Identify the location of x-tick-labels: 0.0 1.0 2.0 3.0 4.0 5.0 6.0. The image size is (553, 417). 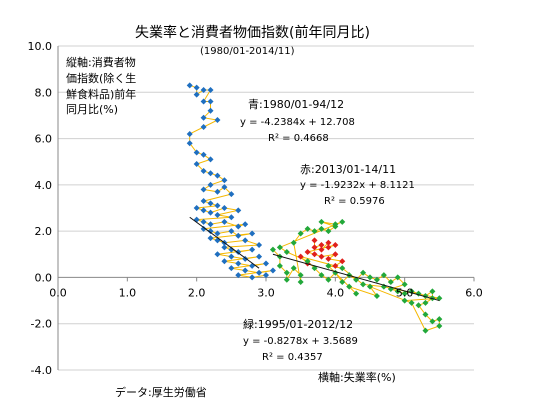
(266, 292).